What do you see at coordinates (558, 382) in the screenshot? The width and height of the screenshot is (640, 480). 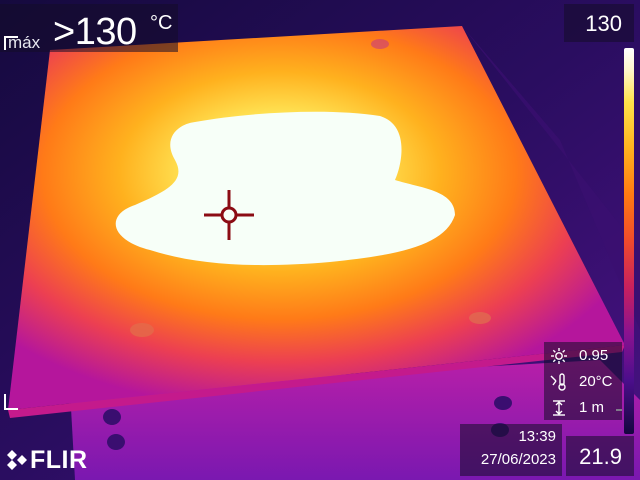 I see `reflected-temperature-icon` at bounding box center [558, 382].